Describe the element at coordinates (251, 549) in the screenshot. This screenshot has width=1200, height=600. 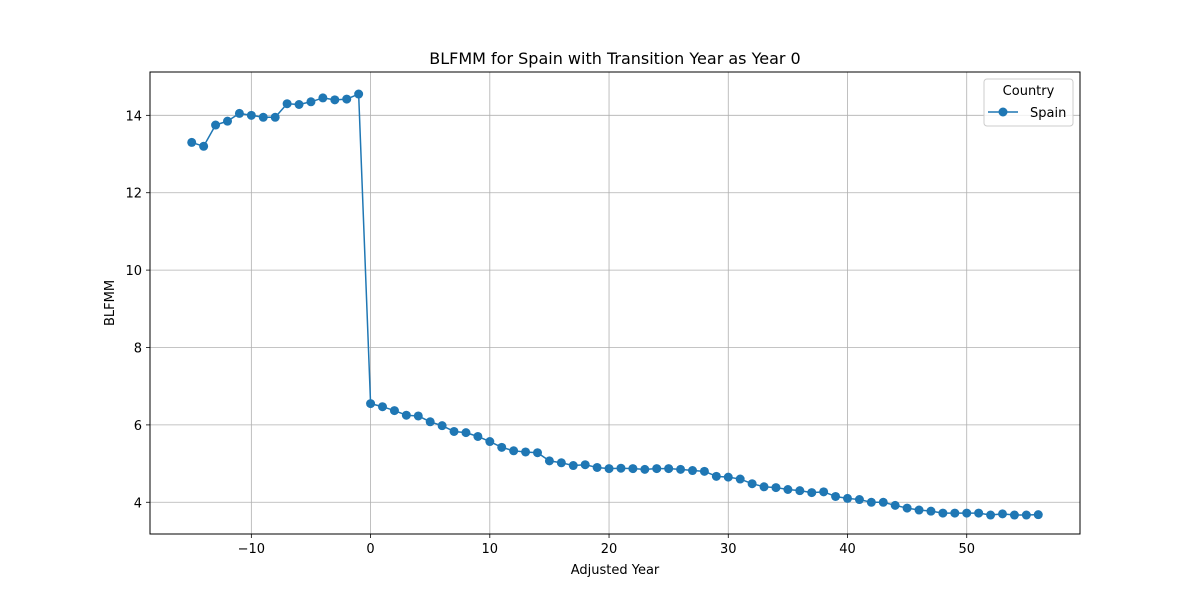
I see `x-tick-label: −10` at that location.